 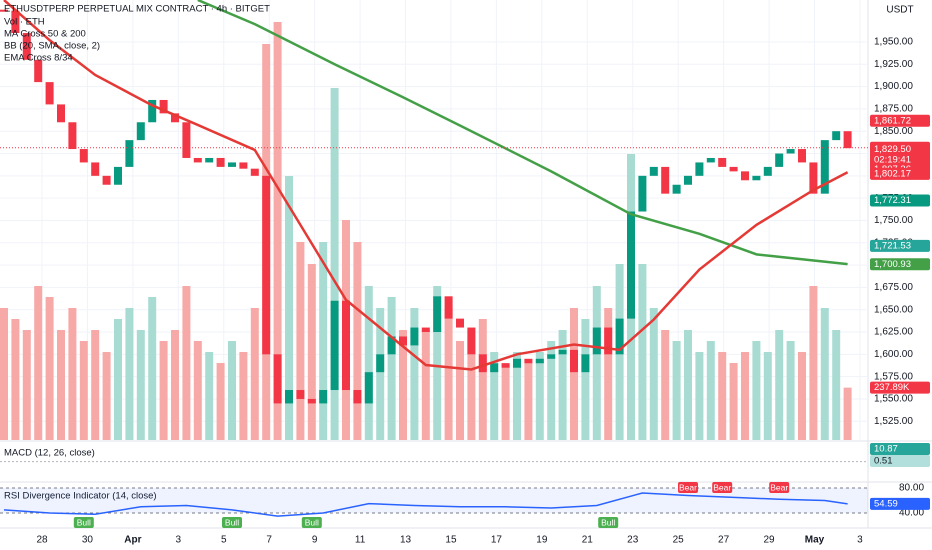 What do you see at coordinates (360, 540) in the screenshot?
I see `x-tick-label: 11` at bounding box center [360, 540].